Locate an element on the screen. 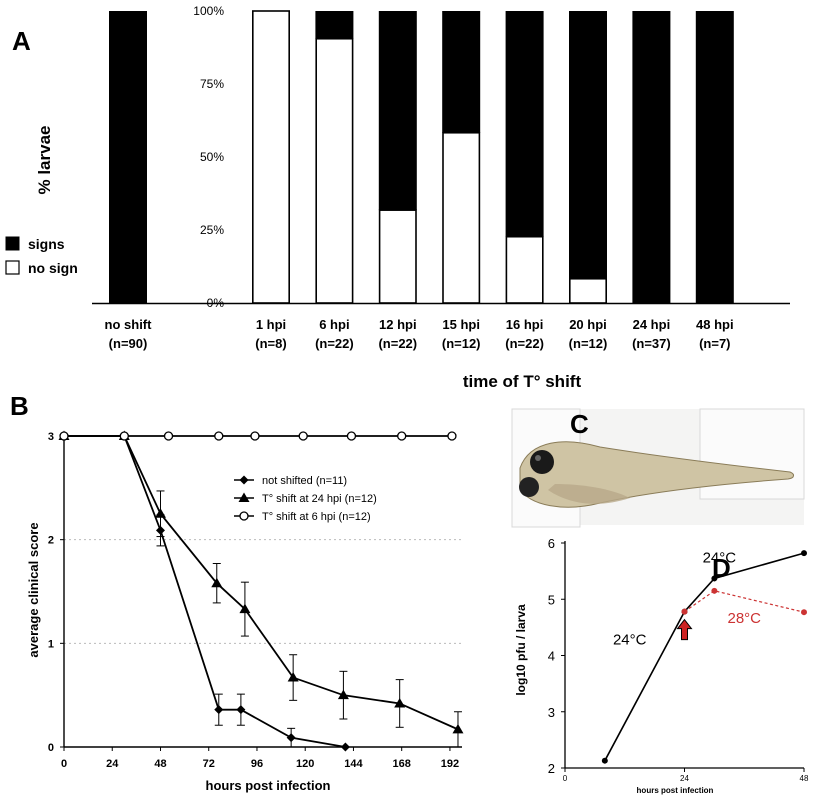 The height and width of the screenshot is (800, 814). category-label: 24 hpi is located at coordinates (652, 324).